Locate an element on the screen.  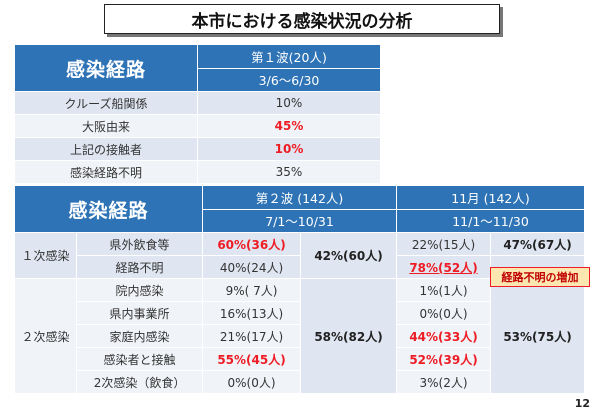
wave2-header: 第２波 (142人) is located at coordinates (300, 197).